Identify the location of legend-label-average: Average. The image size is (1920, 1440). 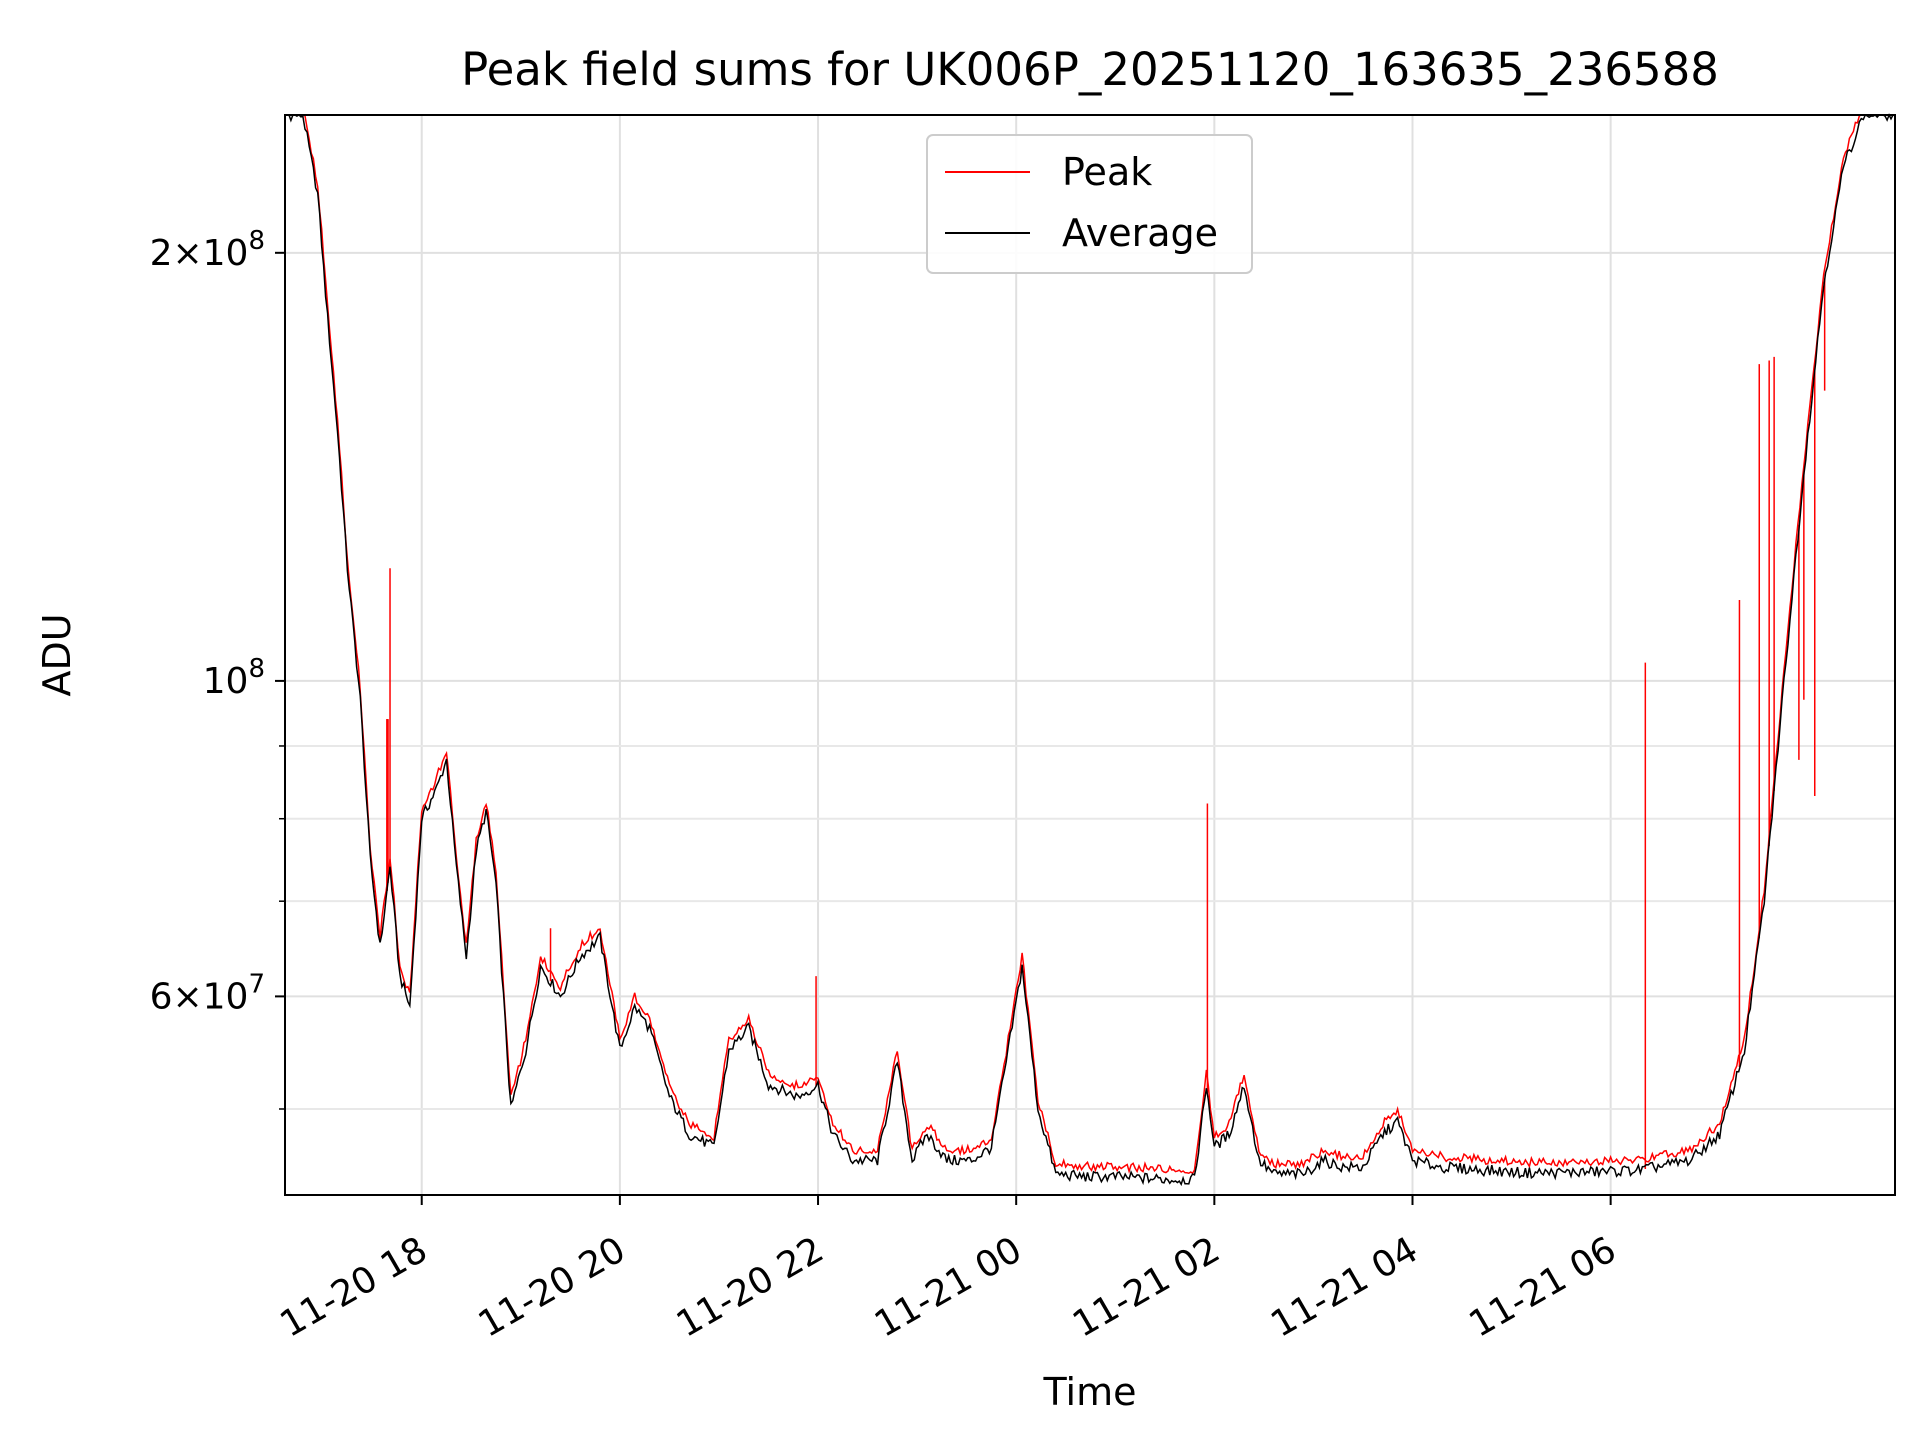
(1140, 233).